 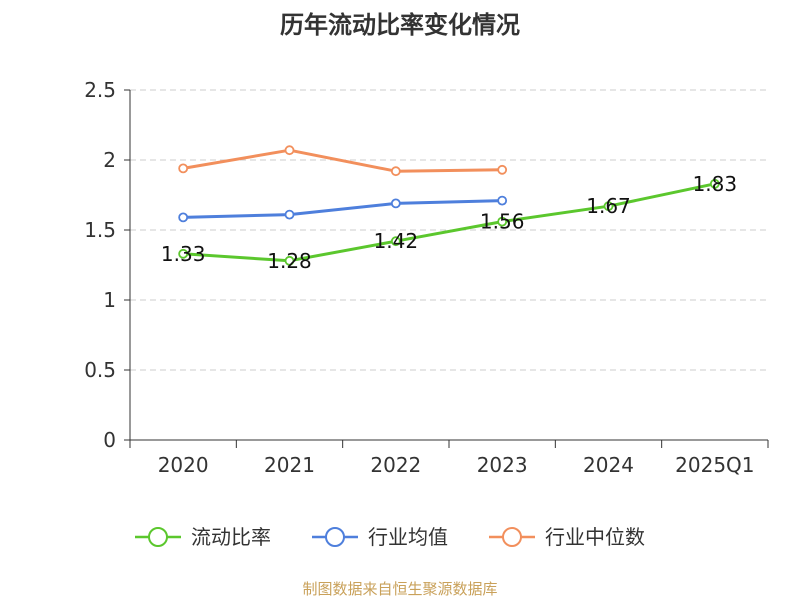 I want to click on chart-title: 历年流动比率变化情况, so click(x=400, y=25).